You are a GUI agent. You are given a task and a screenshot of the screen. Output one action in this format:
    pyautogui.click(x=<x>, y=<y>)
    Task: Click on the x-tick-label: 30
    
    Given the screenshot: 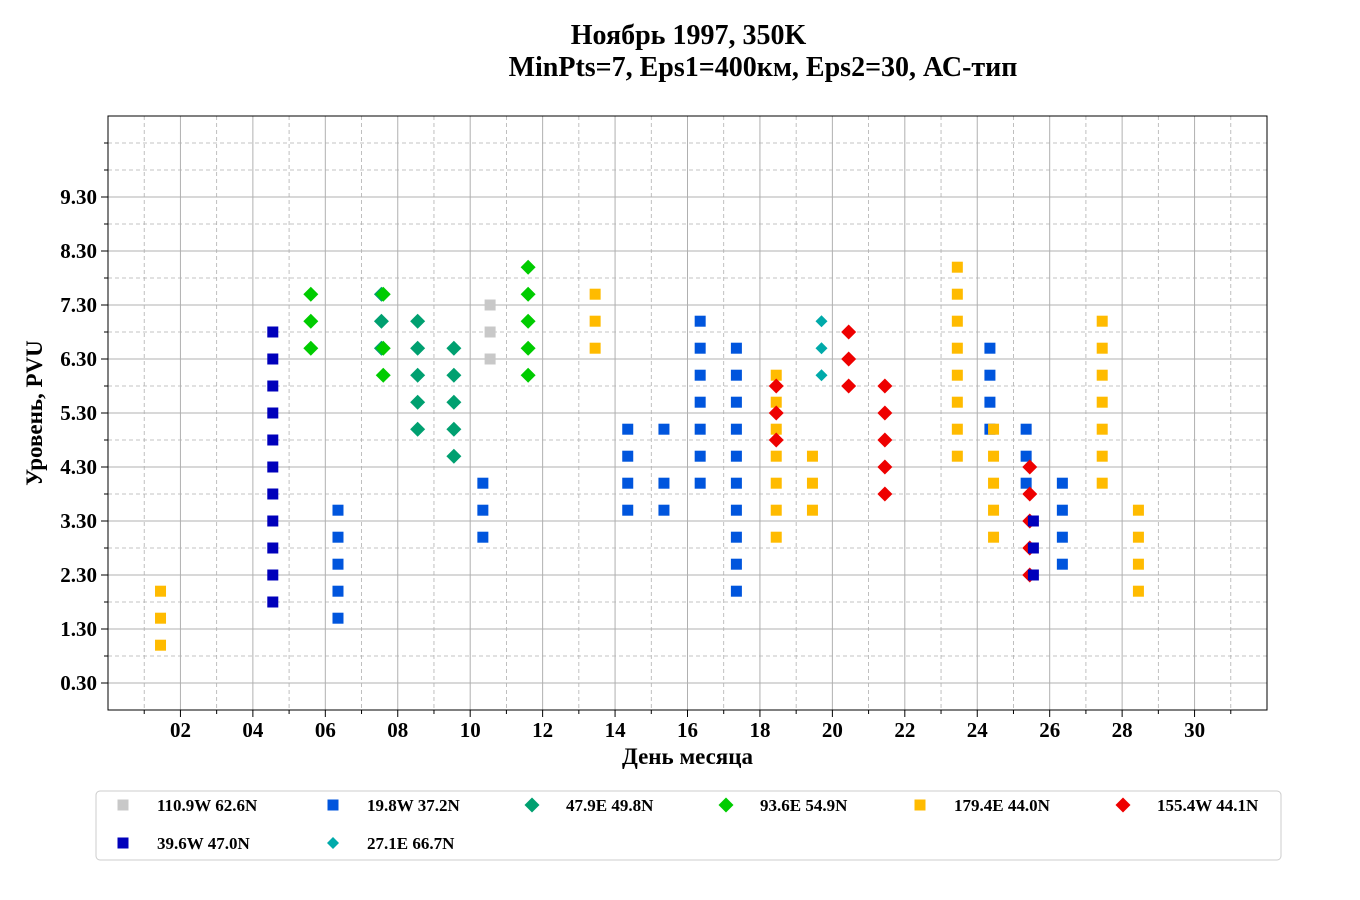 What is the action you would take?
    pyautogui.click(x=1194, y=730)
    